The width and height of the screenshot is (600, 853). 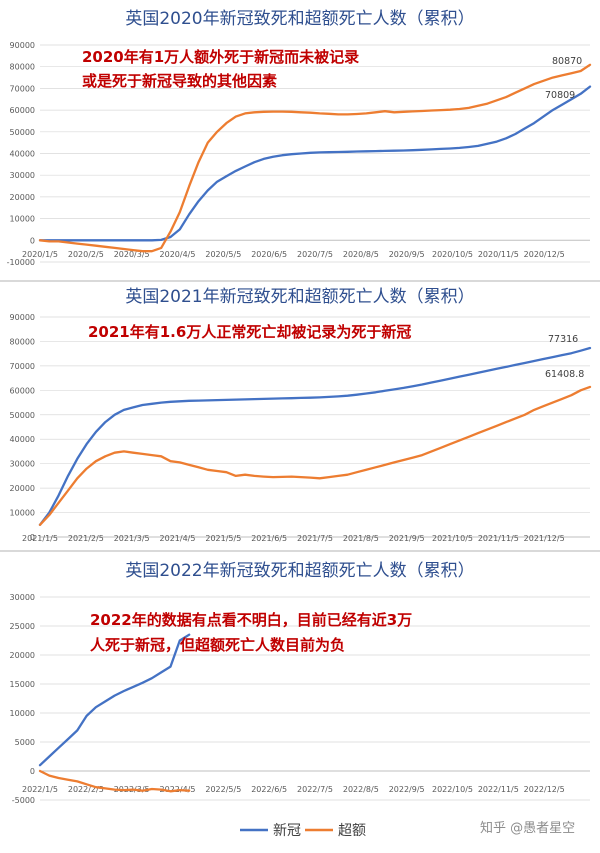 I want to click on legend-excess-label: 超额, so click(x=352, y=831).